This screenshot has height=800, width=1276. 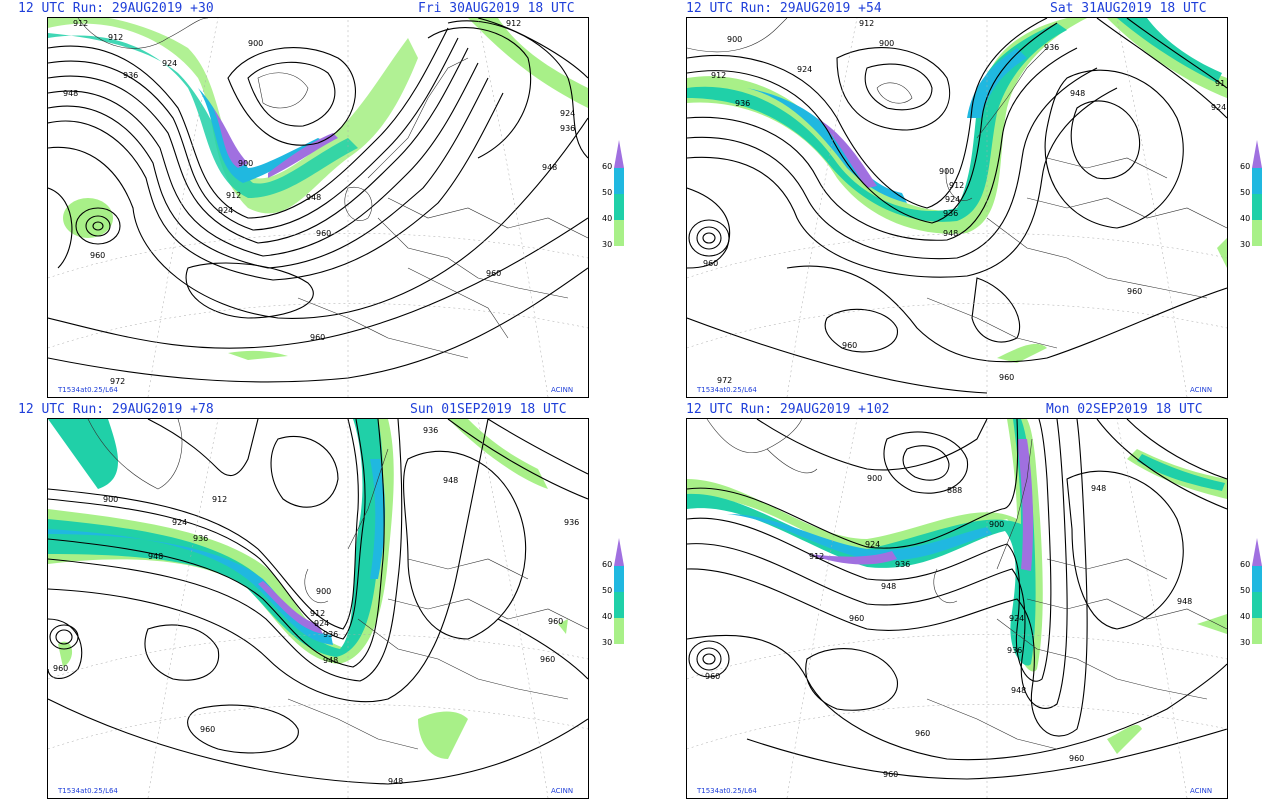 I want to click on run-label: 12 UTC Run: 29AUG2019 +30, so click(x=116, y=8).